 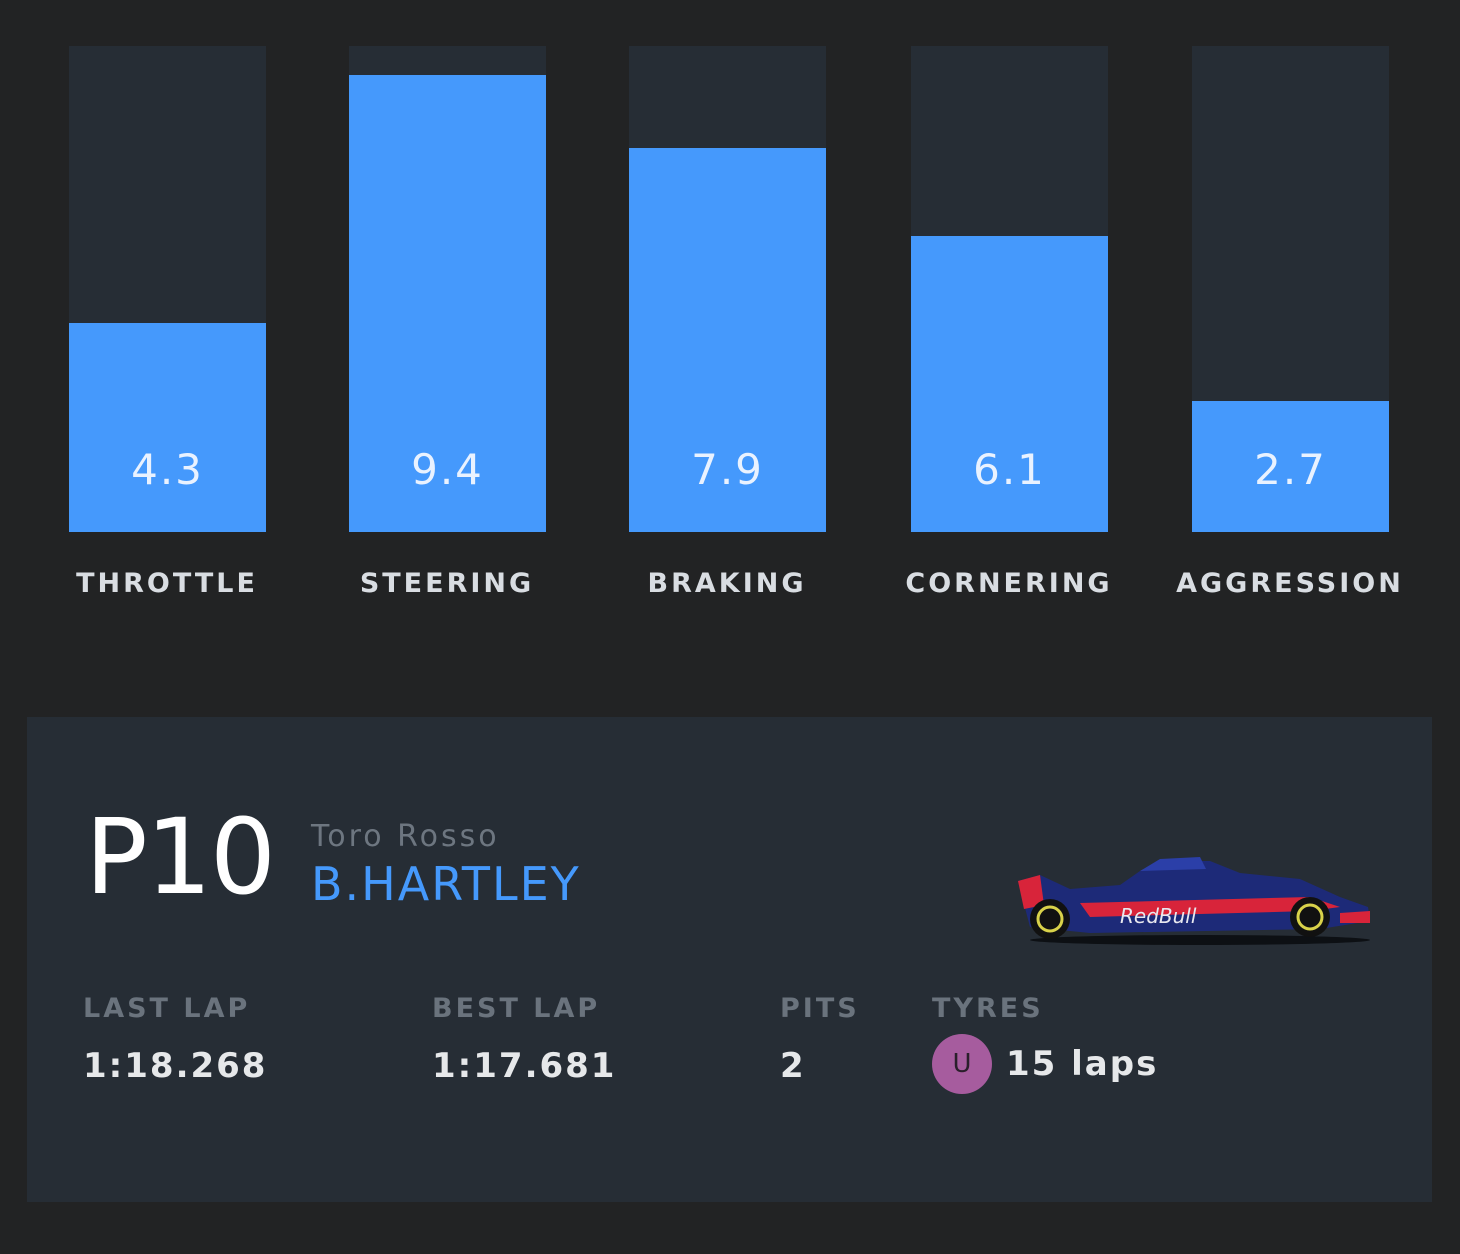 What do you see at coordinates (962, 1064) in the screenshot?
I see `tyre-compound-badge: U` at bounding box center [962, 1064].